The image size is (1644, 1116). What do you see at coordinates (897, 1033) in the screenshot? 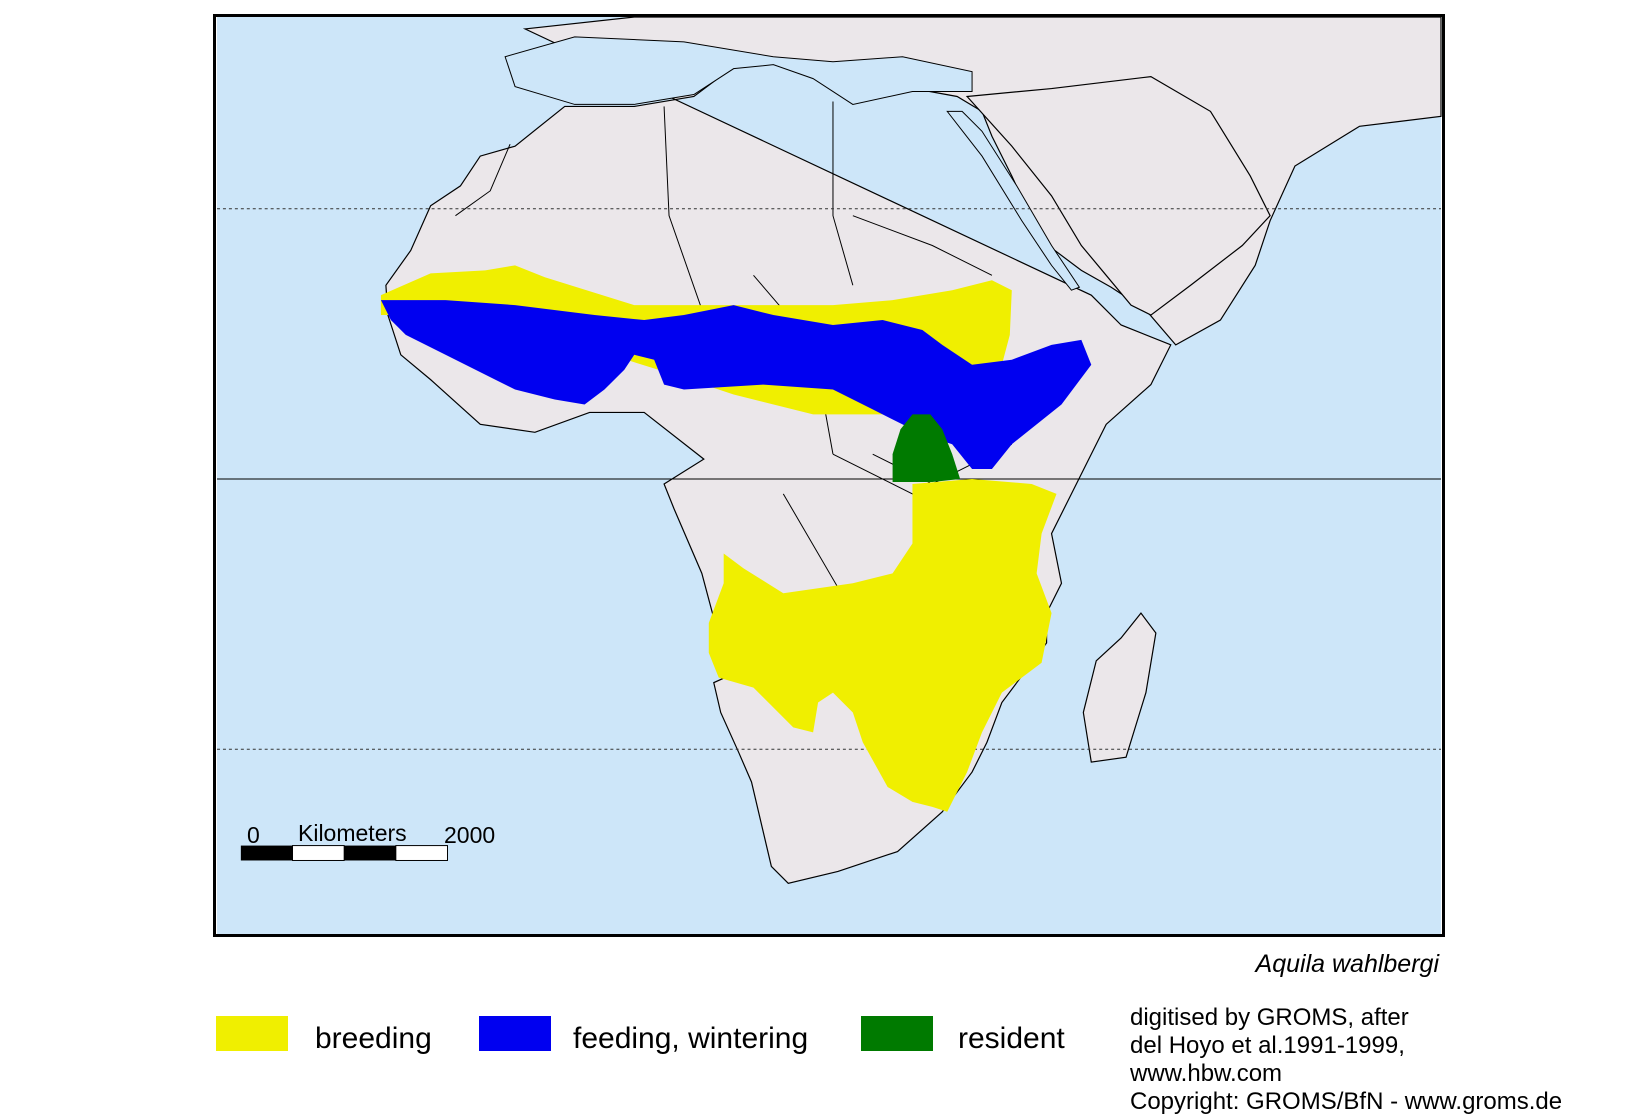
I see `legend-swatch-resident` at bounding box center [897, 1033].